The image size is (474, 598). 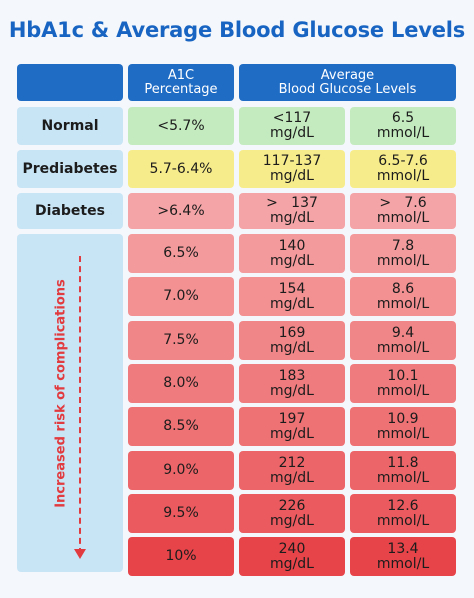 I want to click on diabetes-mmol: > 7.6 mmol/L, so click(x=403, y=211).